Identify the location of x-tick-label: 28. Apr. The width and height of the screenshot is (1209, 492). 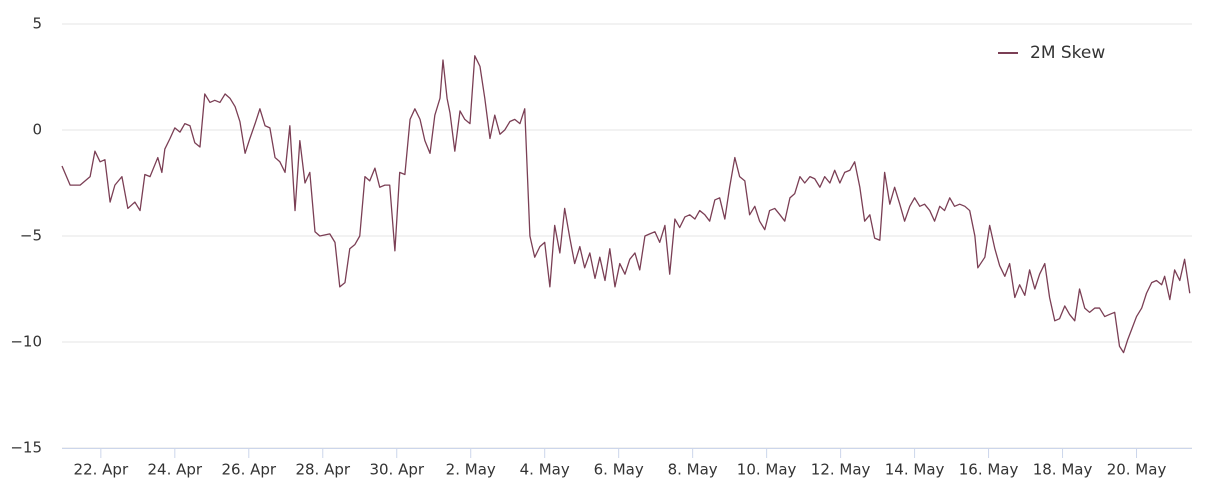
(322, 470).